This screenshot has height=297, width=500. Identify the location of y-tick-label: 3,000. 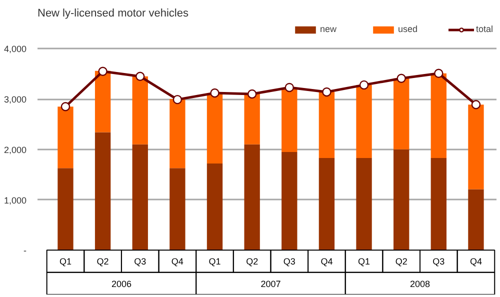
(15, 99).